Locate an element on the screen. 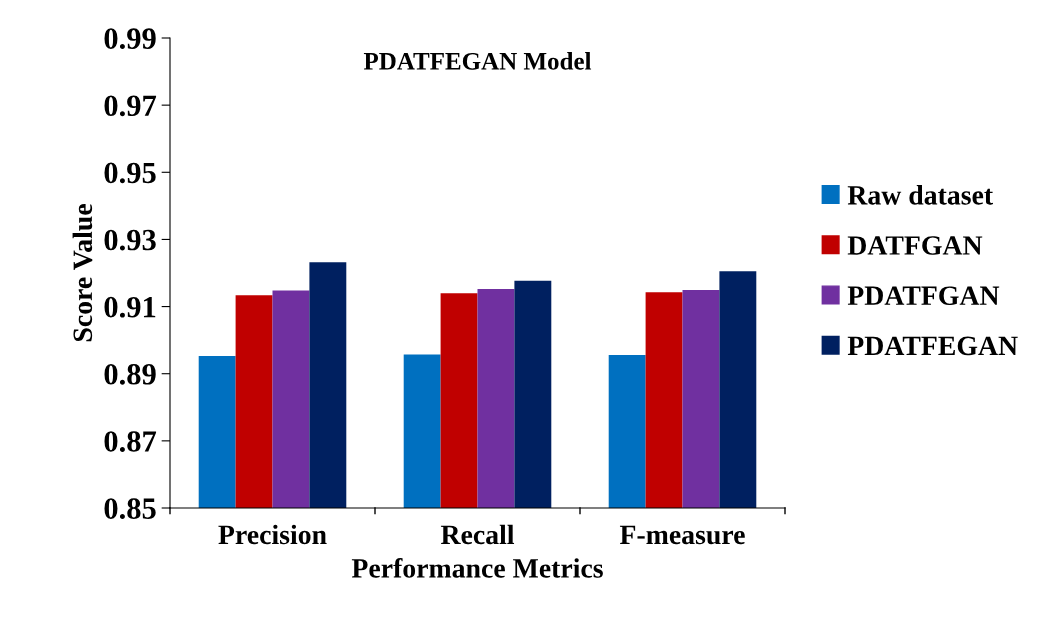  x-tick-label: Recall is located at coordinates (477, 534).